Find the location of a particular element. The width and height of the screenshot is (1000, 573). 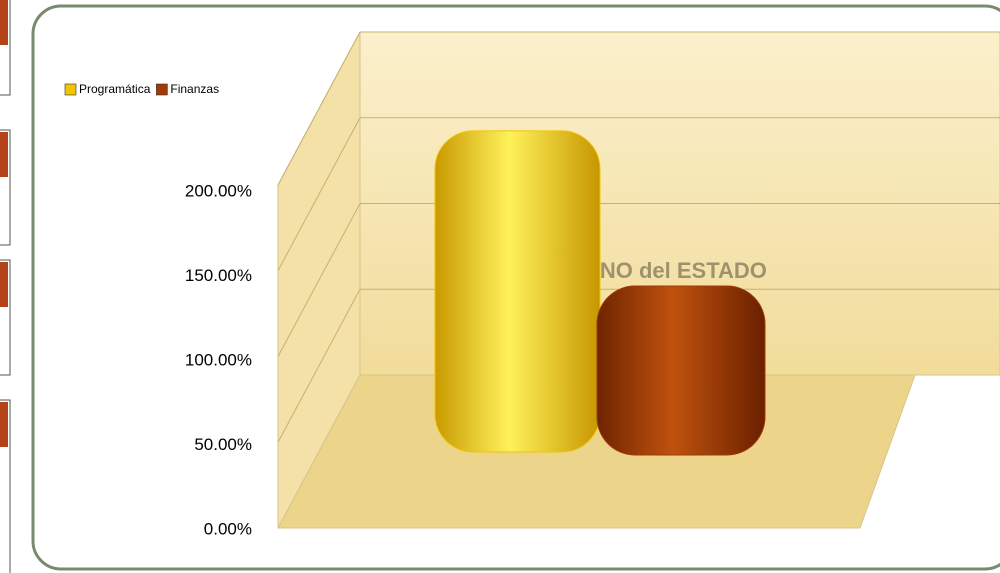

y-tick-label: 0.00% is located at coordinates (228, 528).